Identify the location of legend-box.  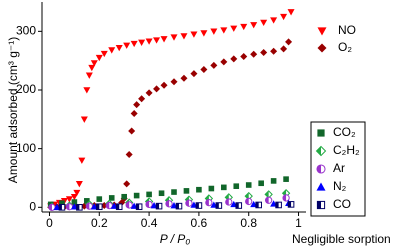
(338, 169).